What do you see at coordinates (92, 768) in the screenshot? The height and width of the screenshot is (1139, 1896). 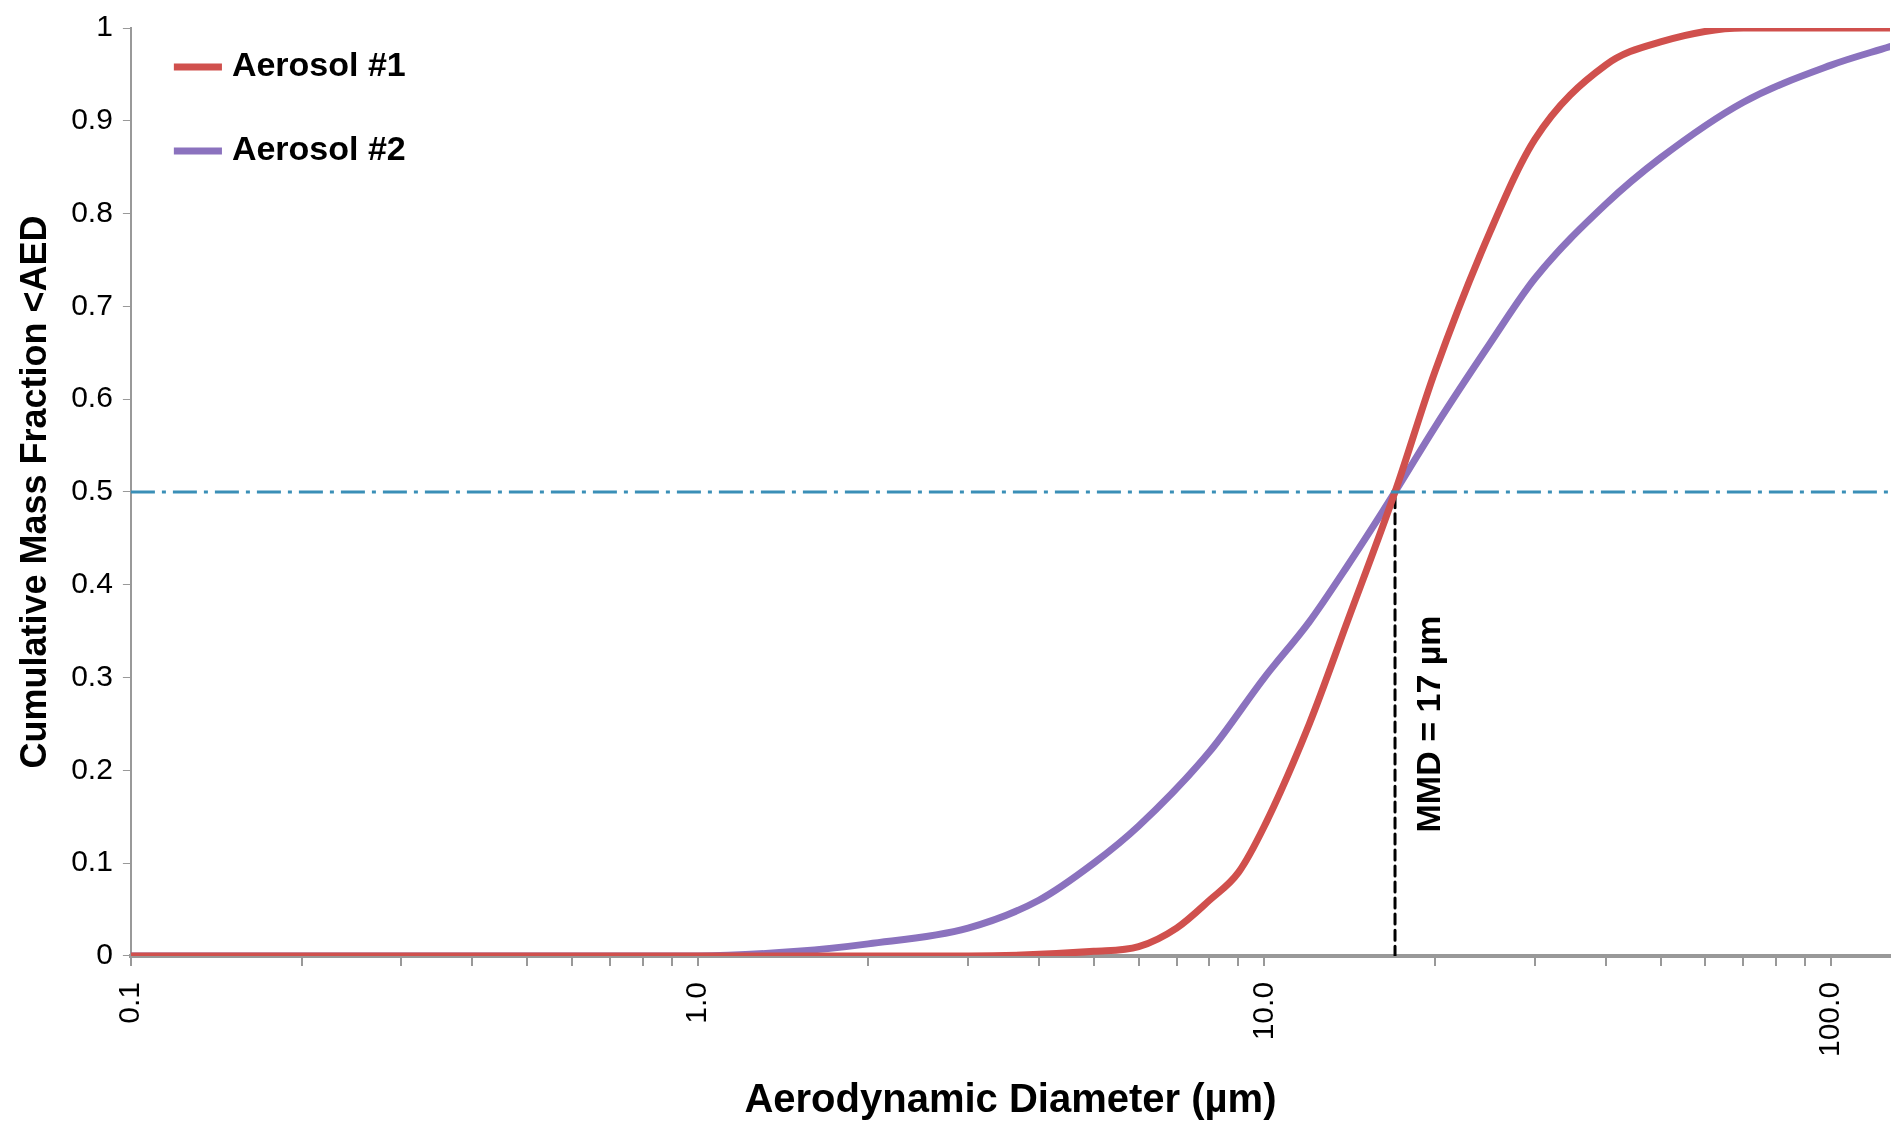 I see `y-tick-label: 0.2` at bounding box center [92, 768].